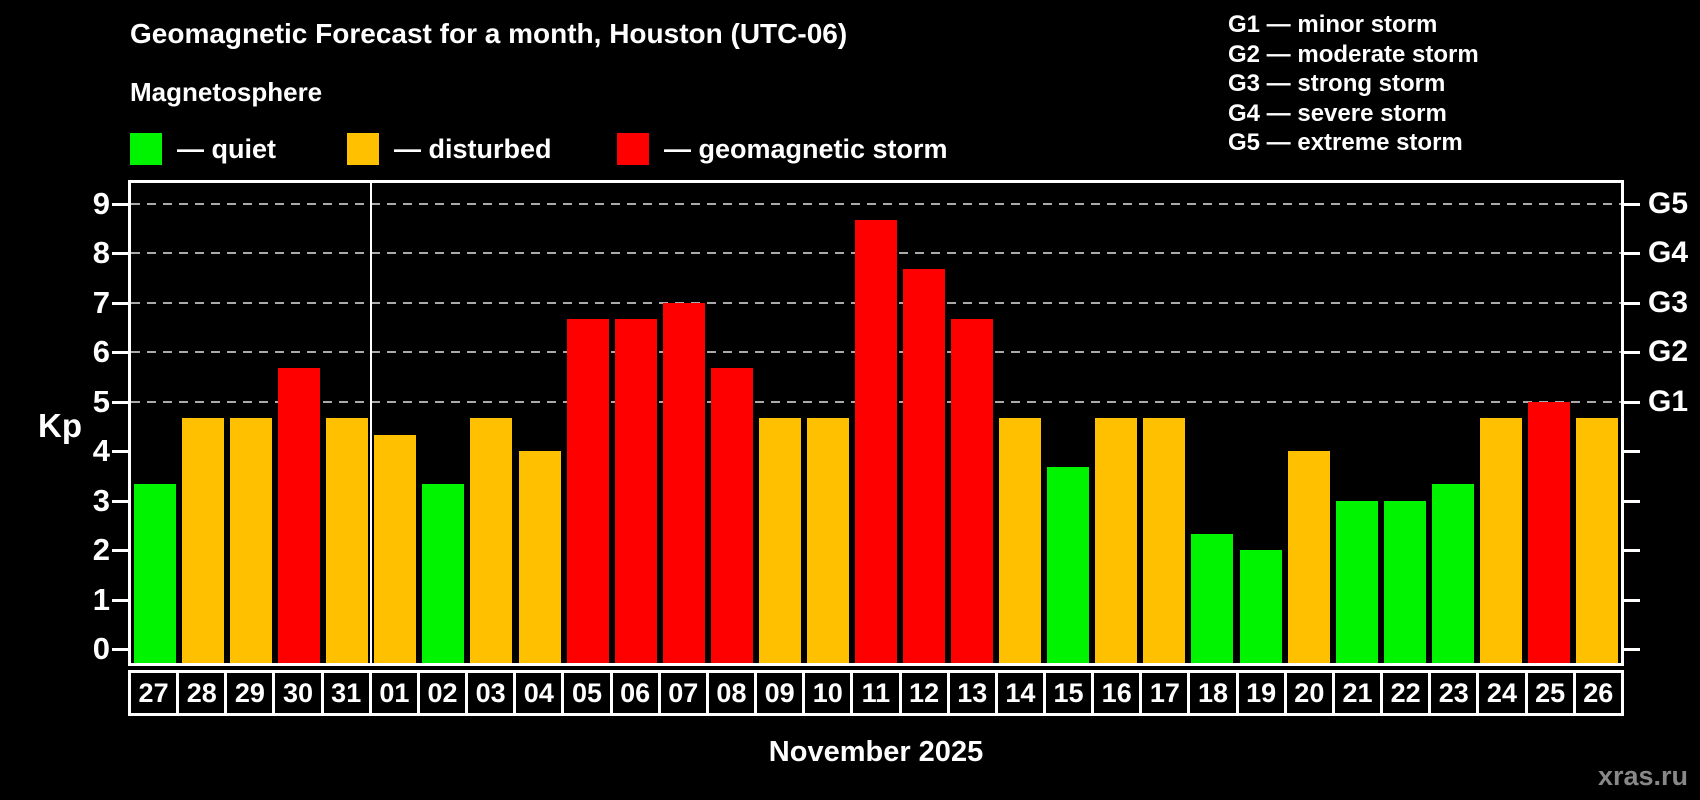 The height and width of the screenshot is (800, 1700). Describe the element at coordinates (1337, 83) in the screenshot. I see `g-legend-item: G3 — strong storm` at that location.